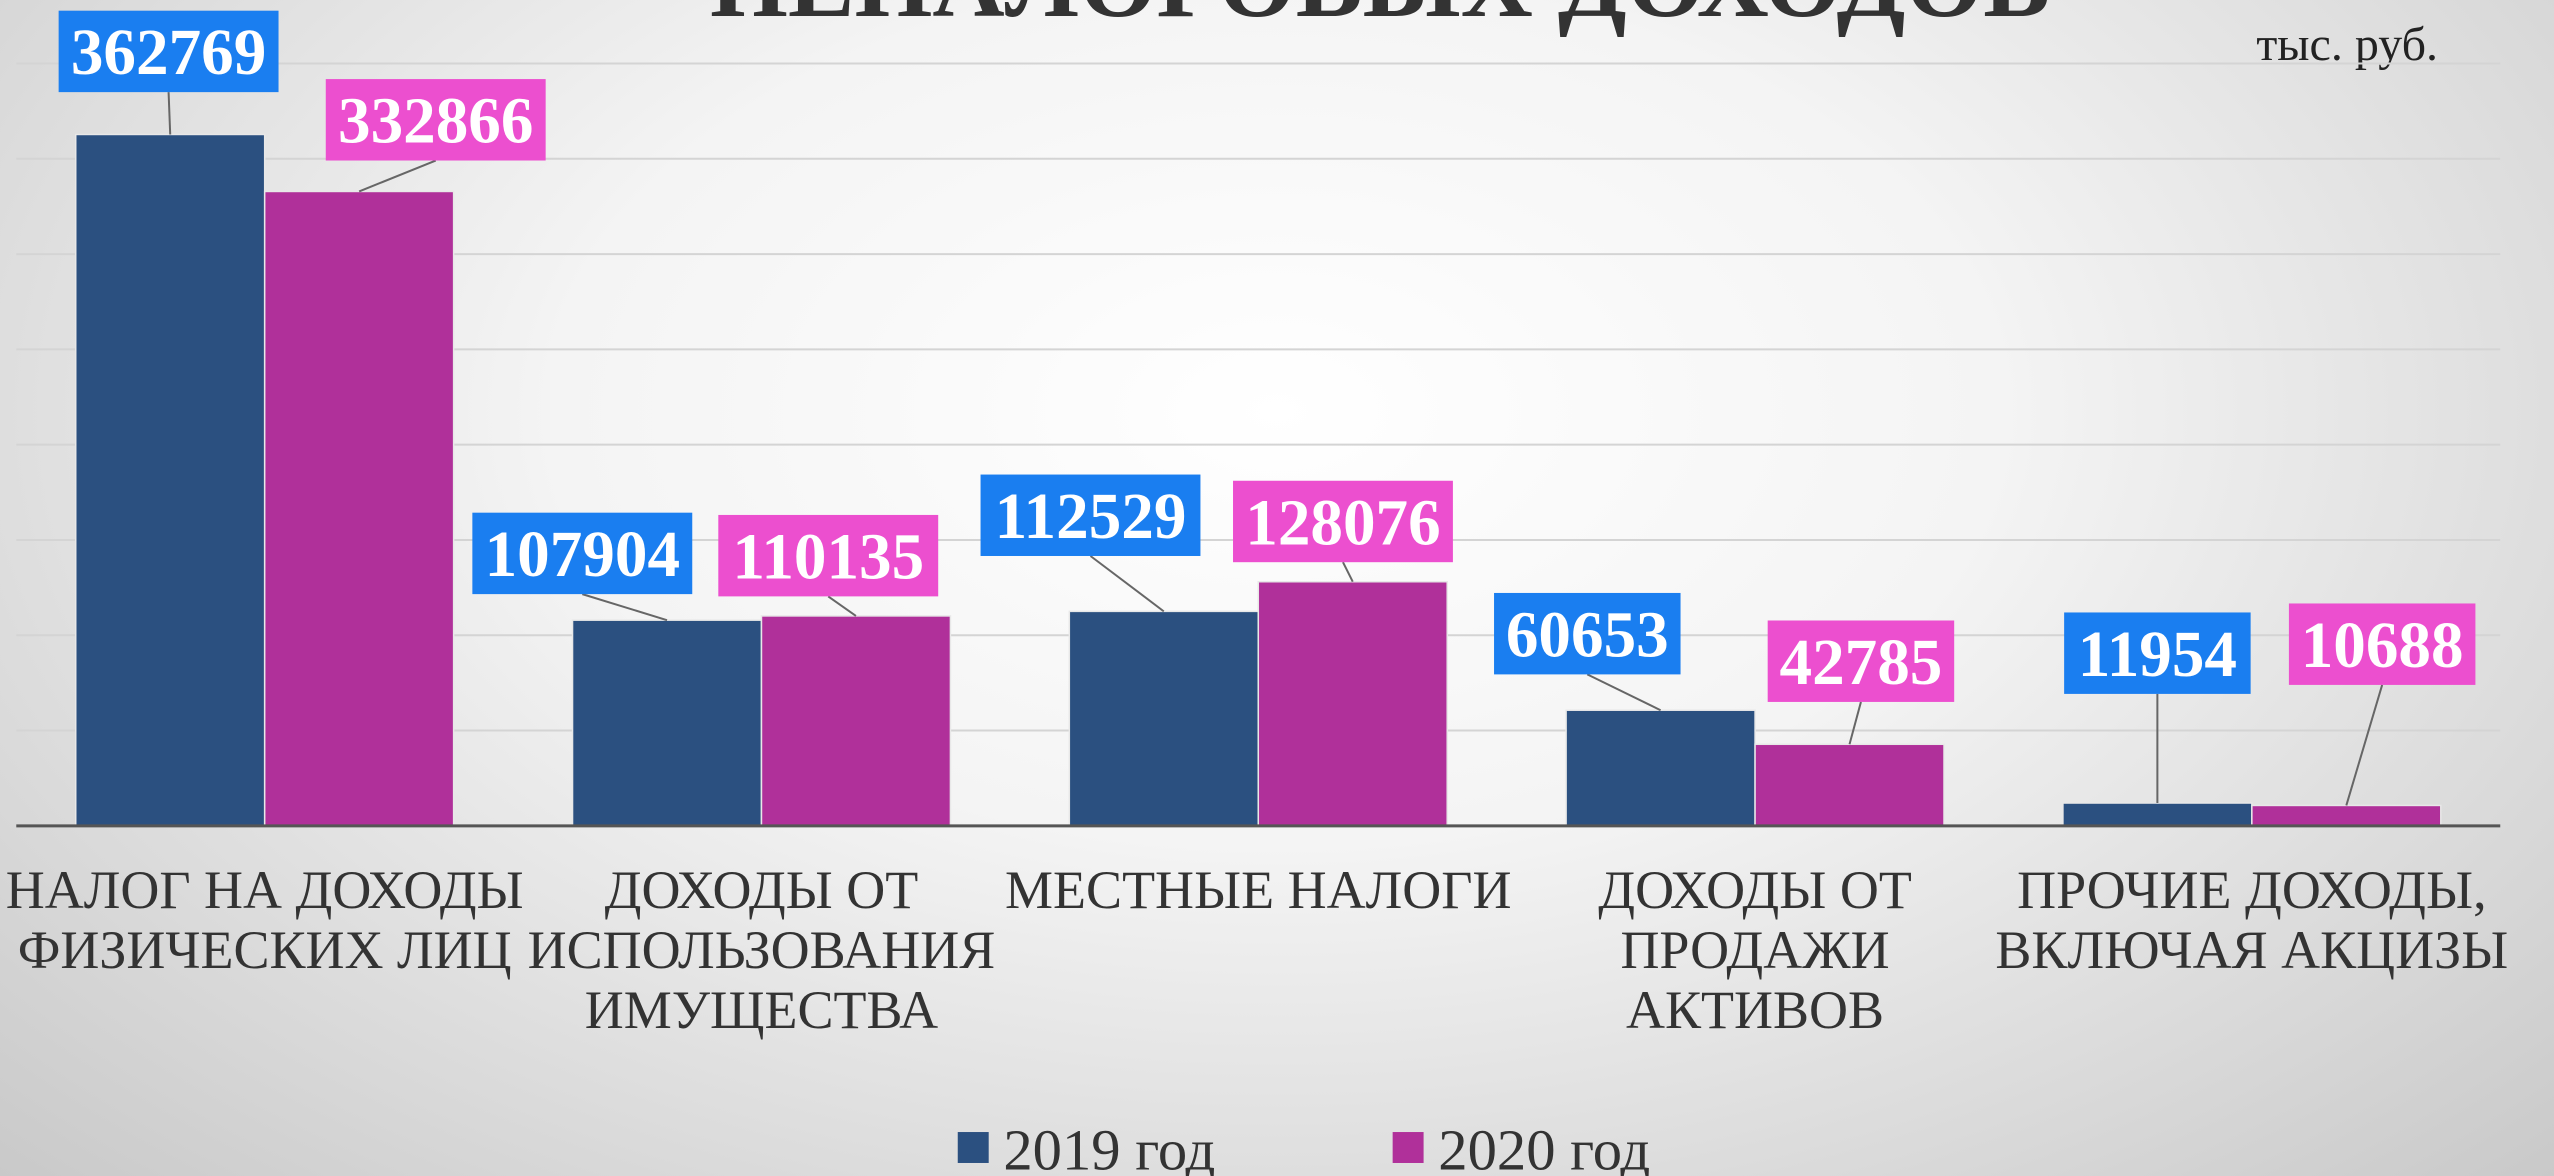  I want to click on data-label: 42785, so click(1861, 663).